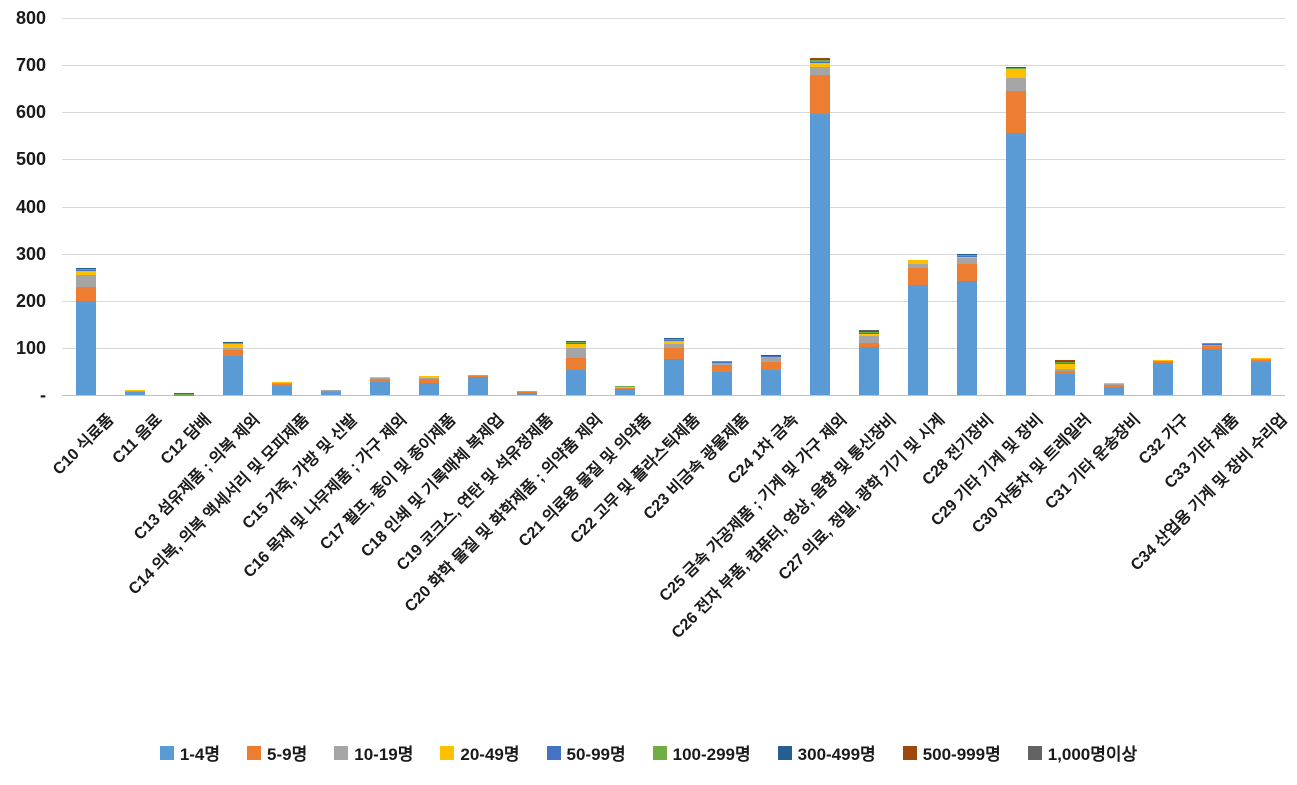  What do you see at coordinates (30, 65) in the screenshot?
I see `y-axis-tick-label: 700` at bounding box center [30, 65].